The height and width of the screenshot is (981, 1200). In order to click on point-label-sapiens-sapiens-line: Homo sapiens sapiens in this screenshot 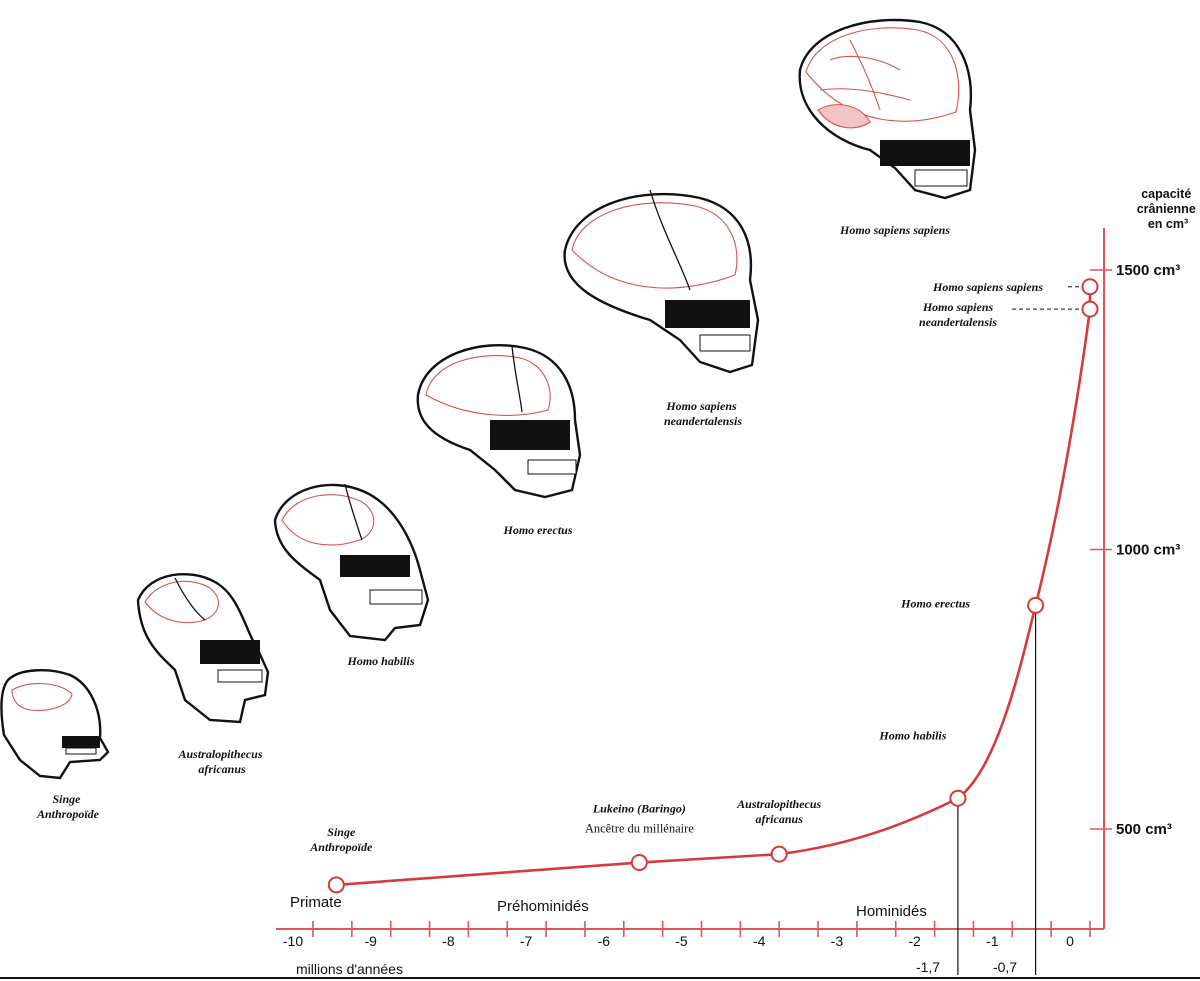, I will do `click(987, 287)`.